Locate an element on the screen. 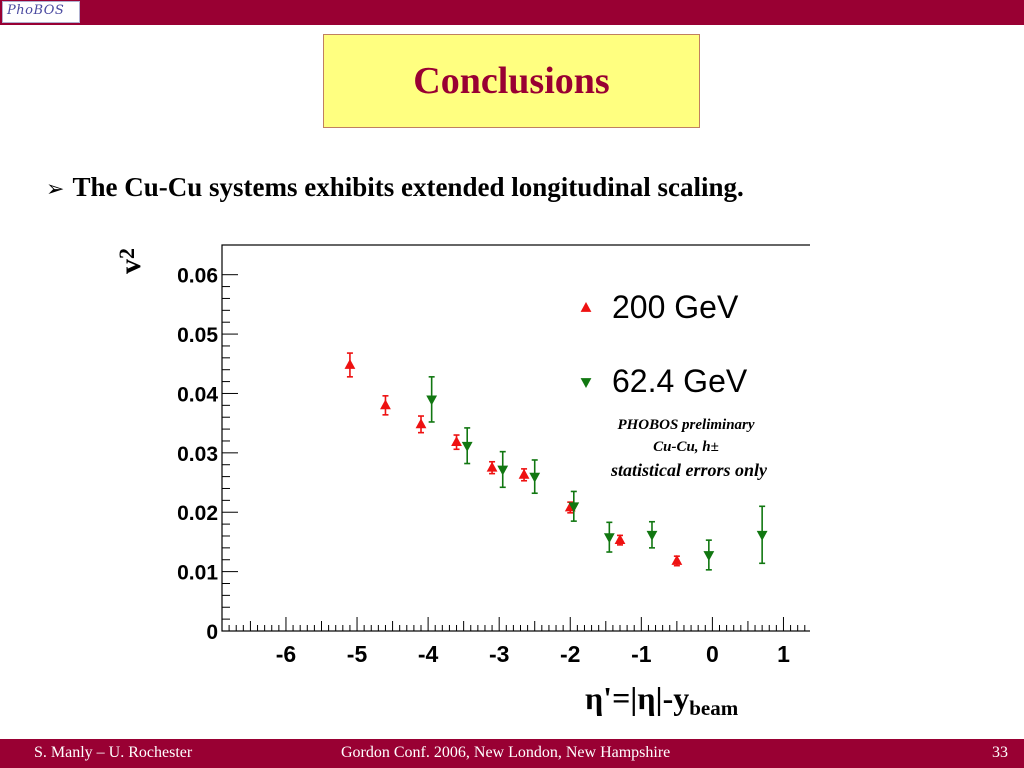 This screenshot has width=1024, height=768. legend: 200 GeV 62.4 GeV is located at coordinates (664, 344).